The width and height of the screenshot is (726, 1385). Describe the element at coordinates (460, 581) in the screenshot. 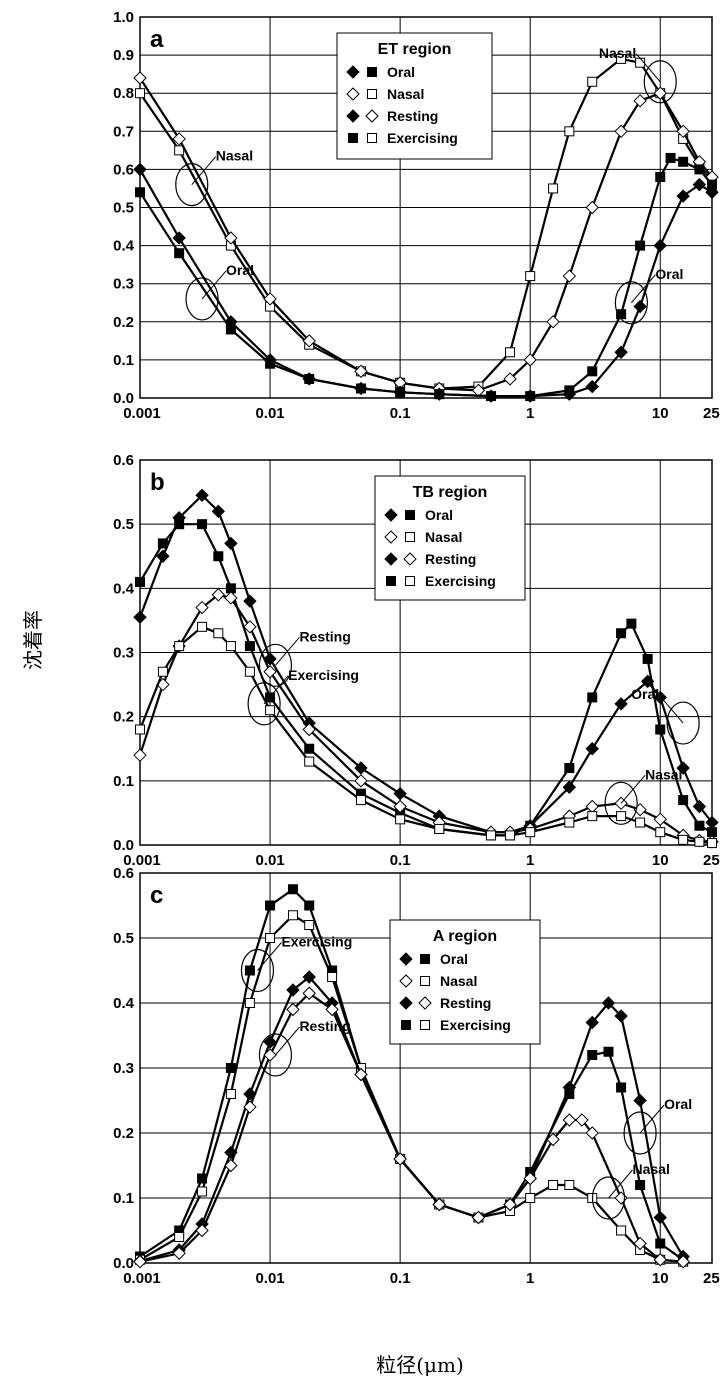

I see `legend-label: Exercising` at that location.